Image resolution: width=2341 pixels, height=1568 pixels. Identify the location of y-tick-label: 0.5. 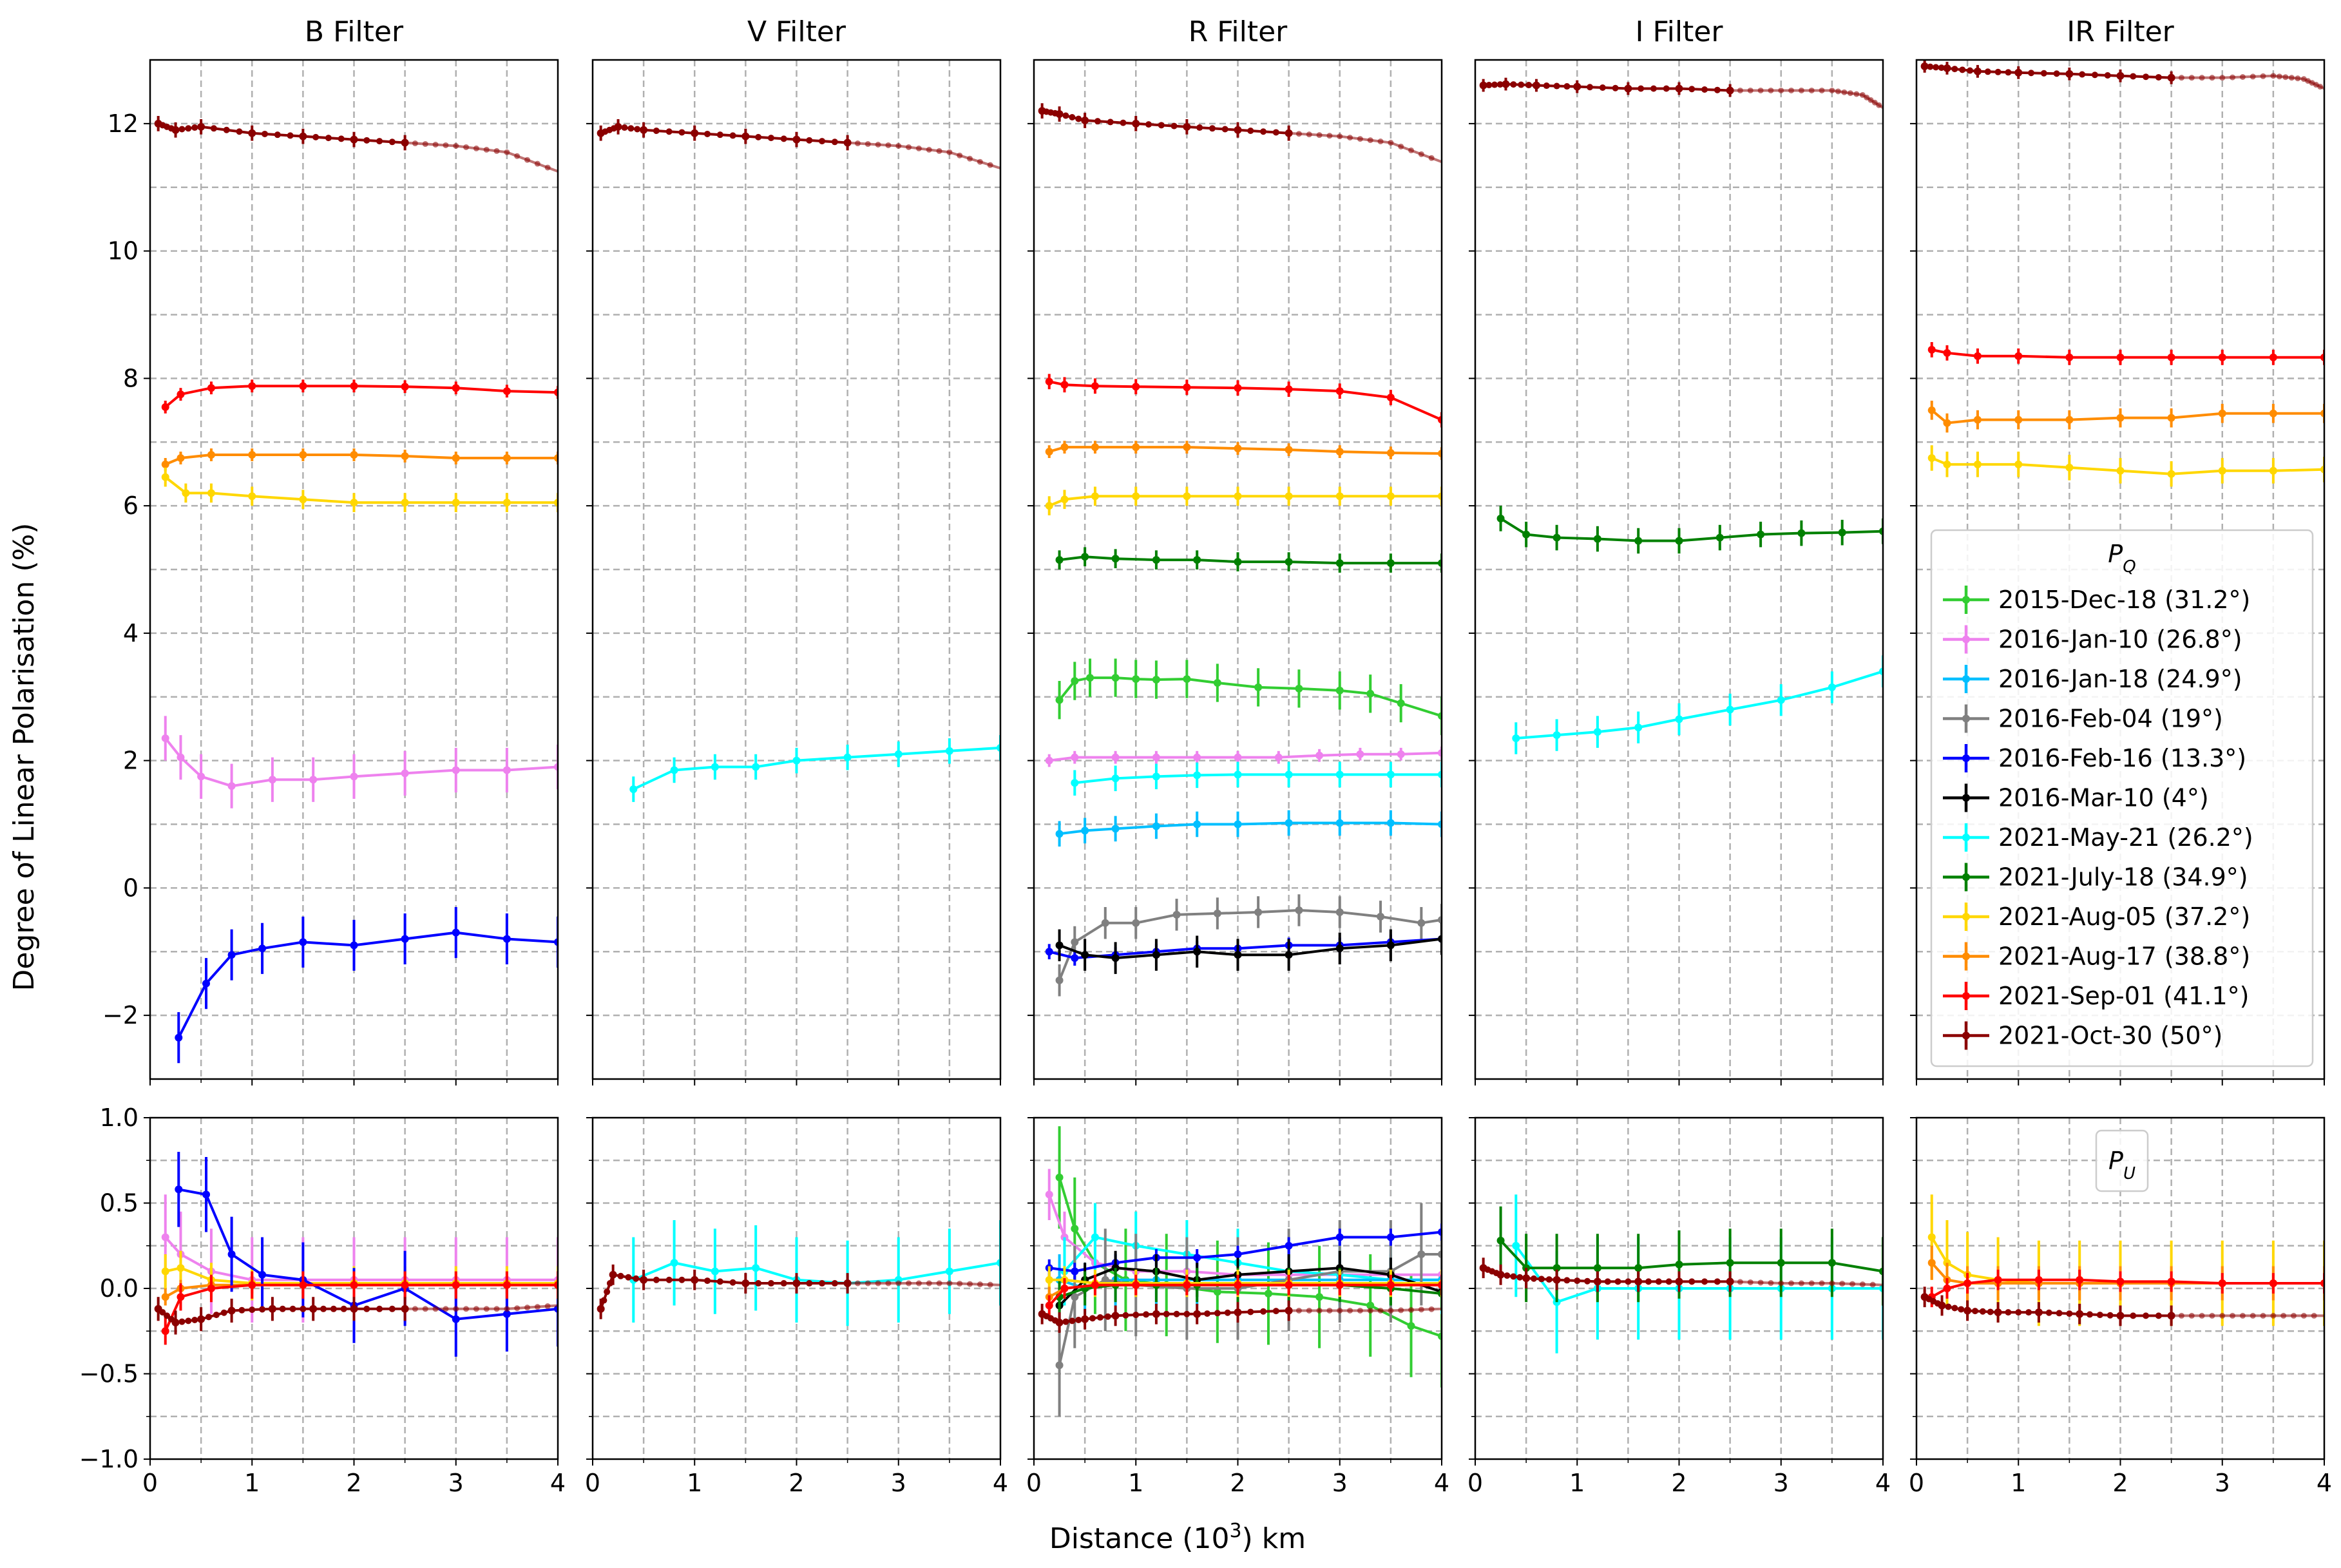
(119, 1204).